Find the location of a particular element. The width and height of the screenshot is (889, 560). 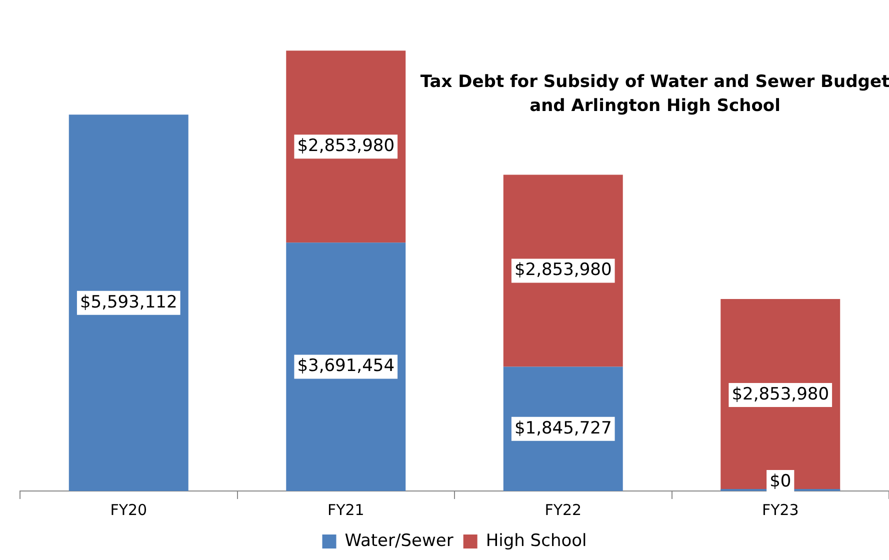

legend-label: Water/Sewer is located at coordinates (399, 540).